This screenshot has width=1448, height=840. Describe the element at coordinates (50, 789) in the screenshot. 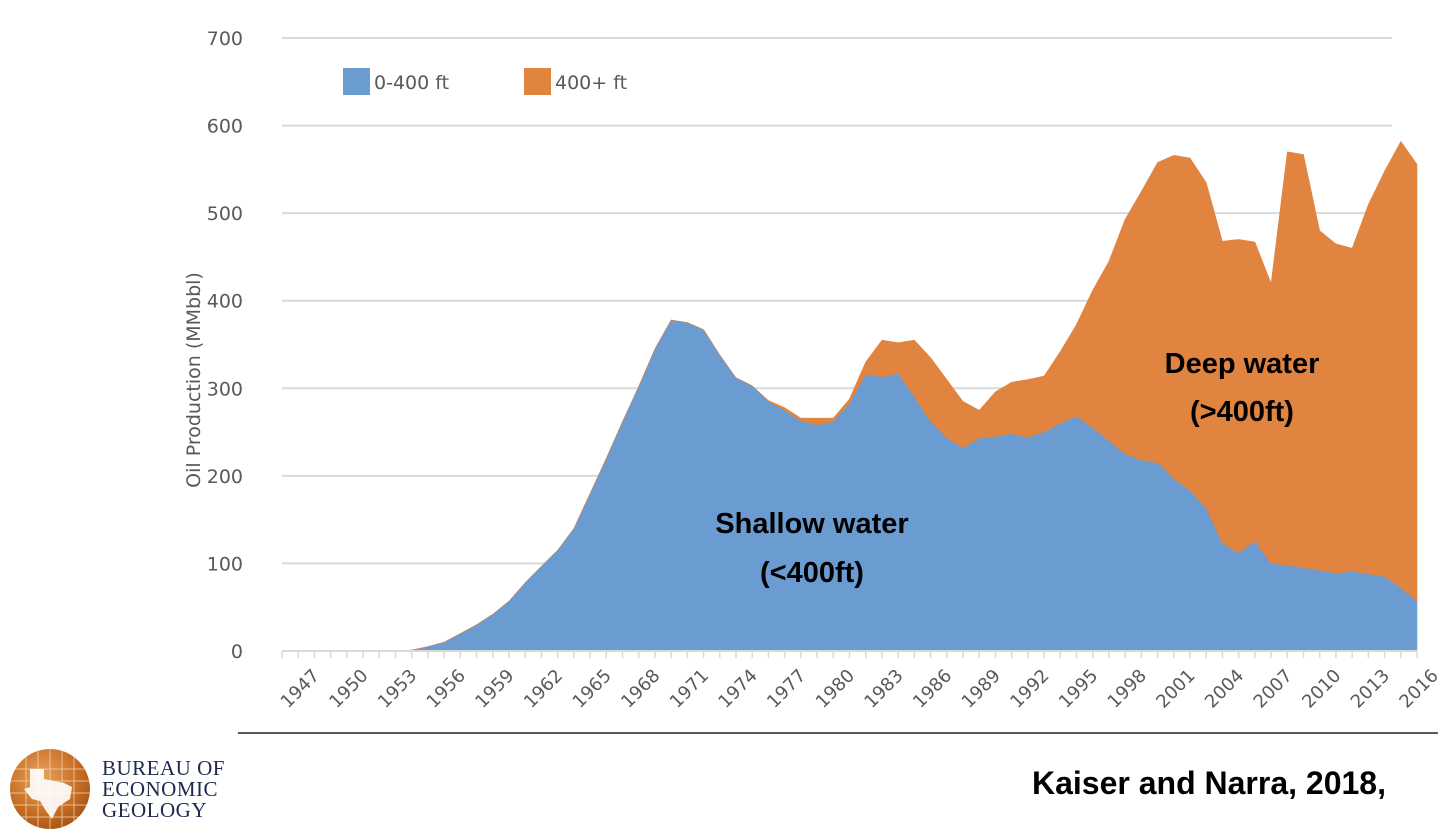

I see `globe-texas-icon` at that location.